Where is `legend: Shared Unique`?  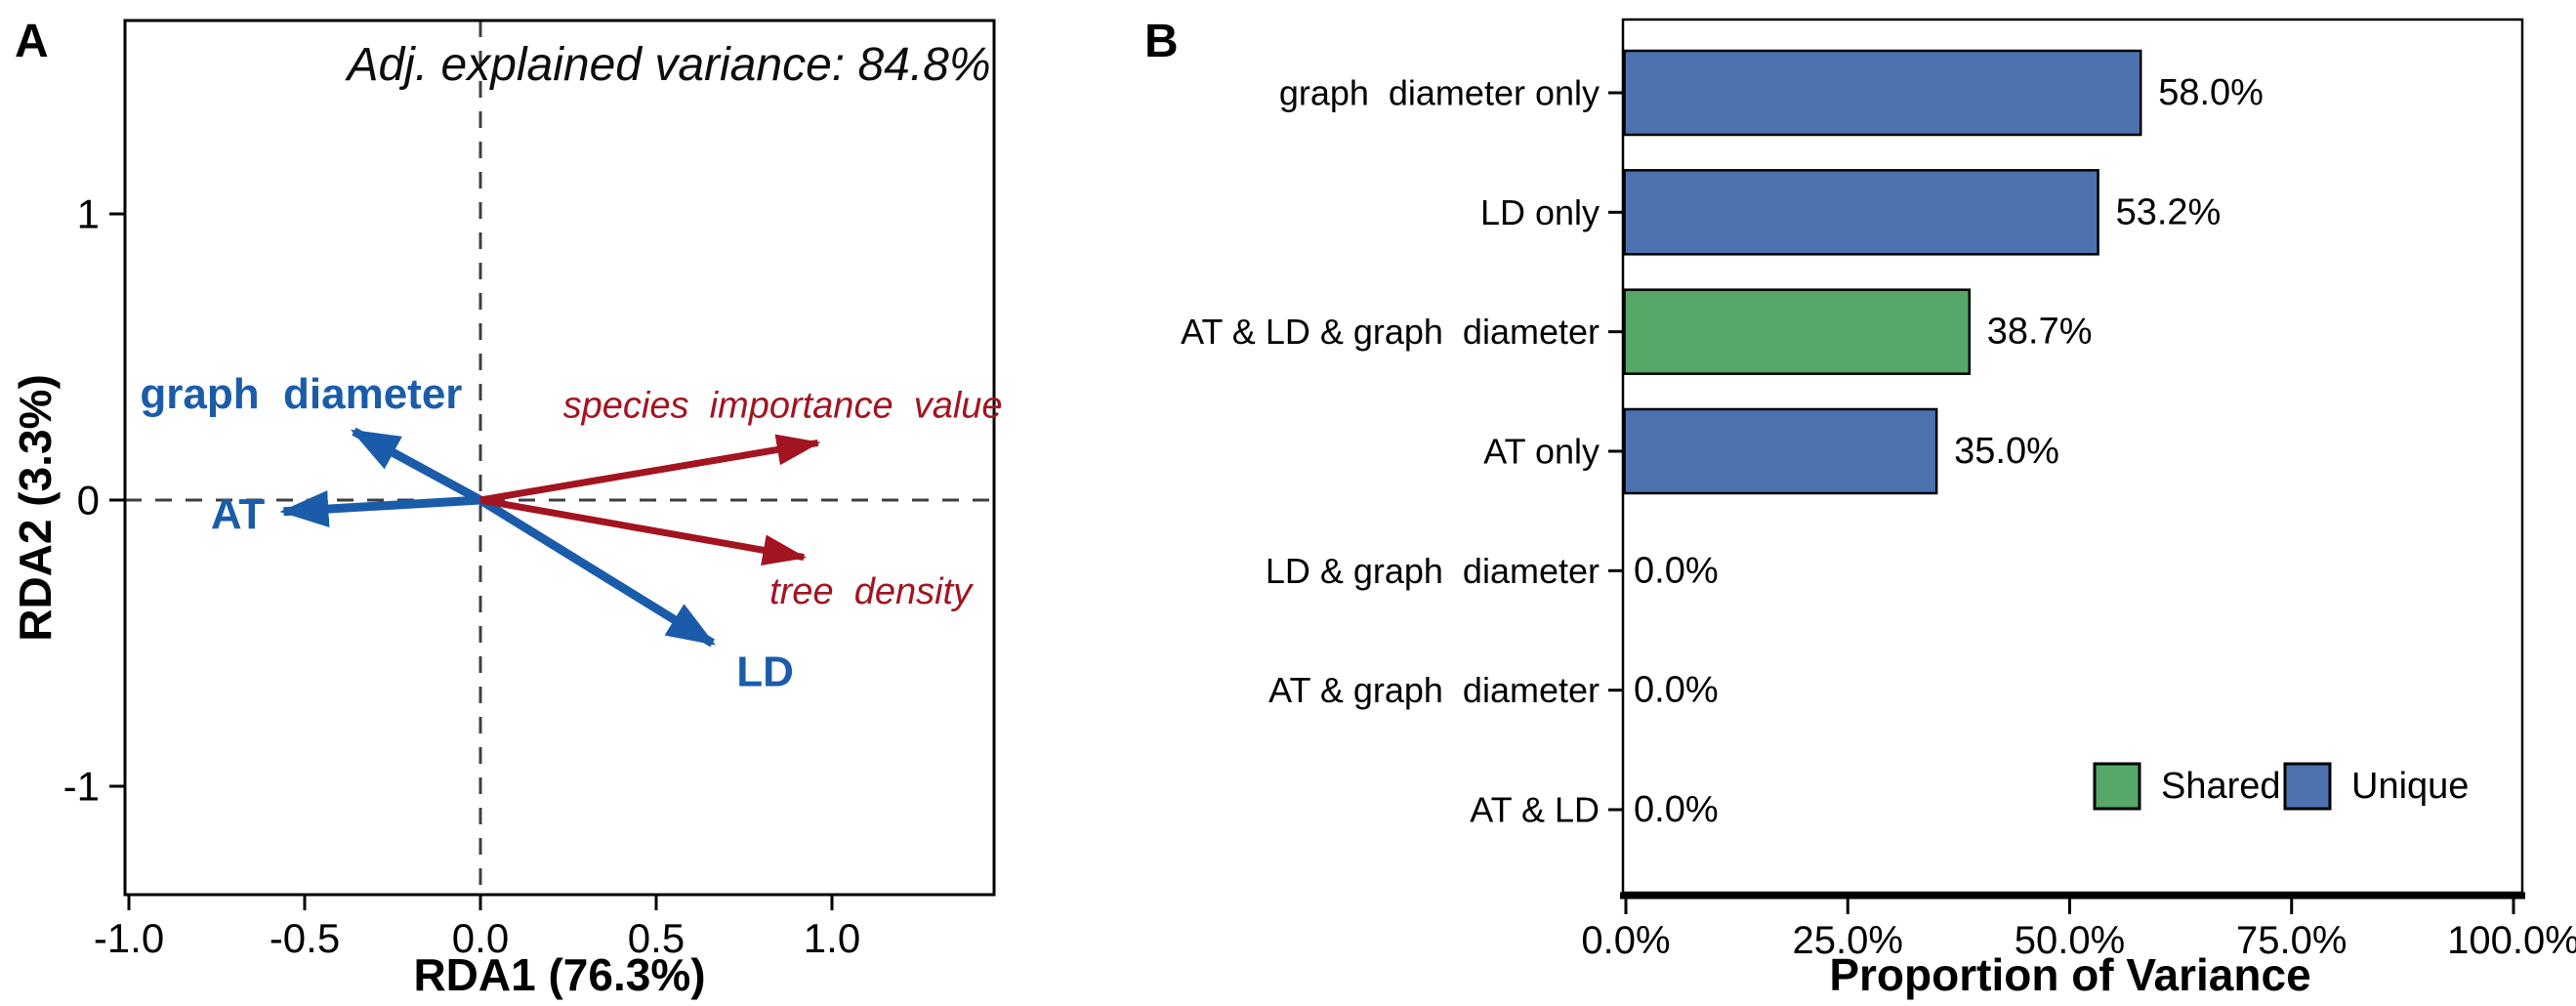
legend: Shared Unique is located at coordinates (2281, 787).